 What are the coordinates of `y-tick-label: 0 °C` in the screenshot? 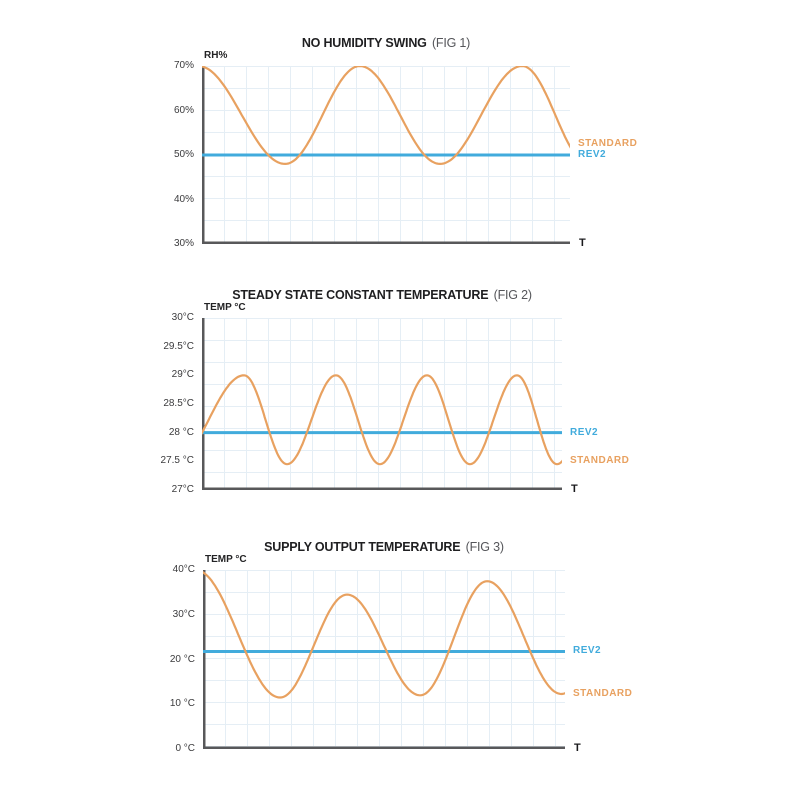 It's located at (185, 748).